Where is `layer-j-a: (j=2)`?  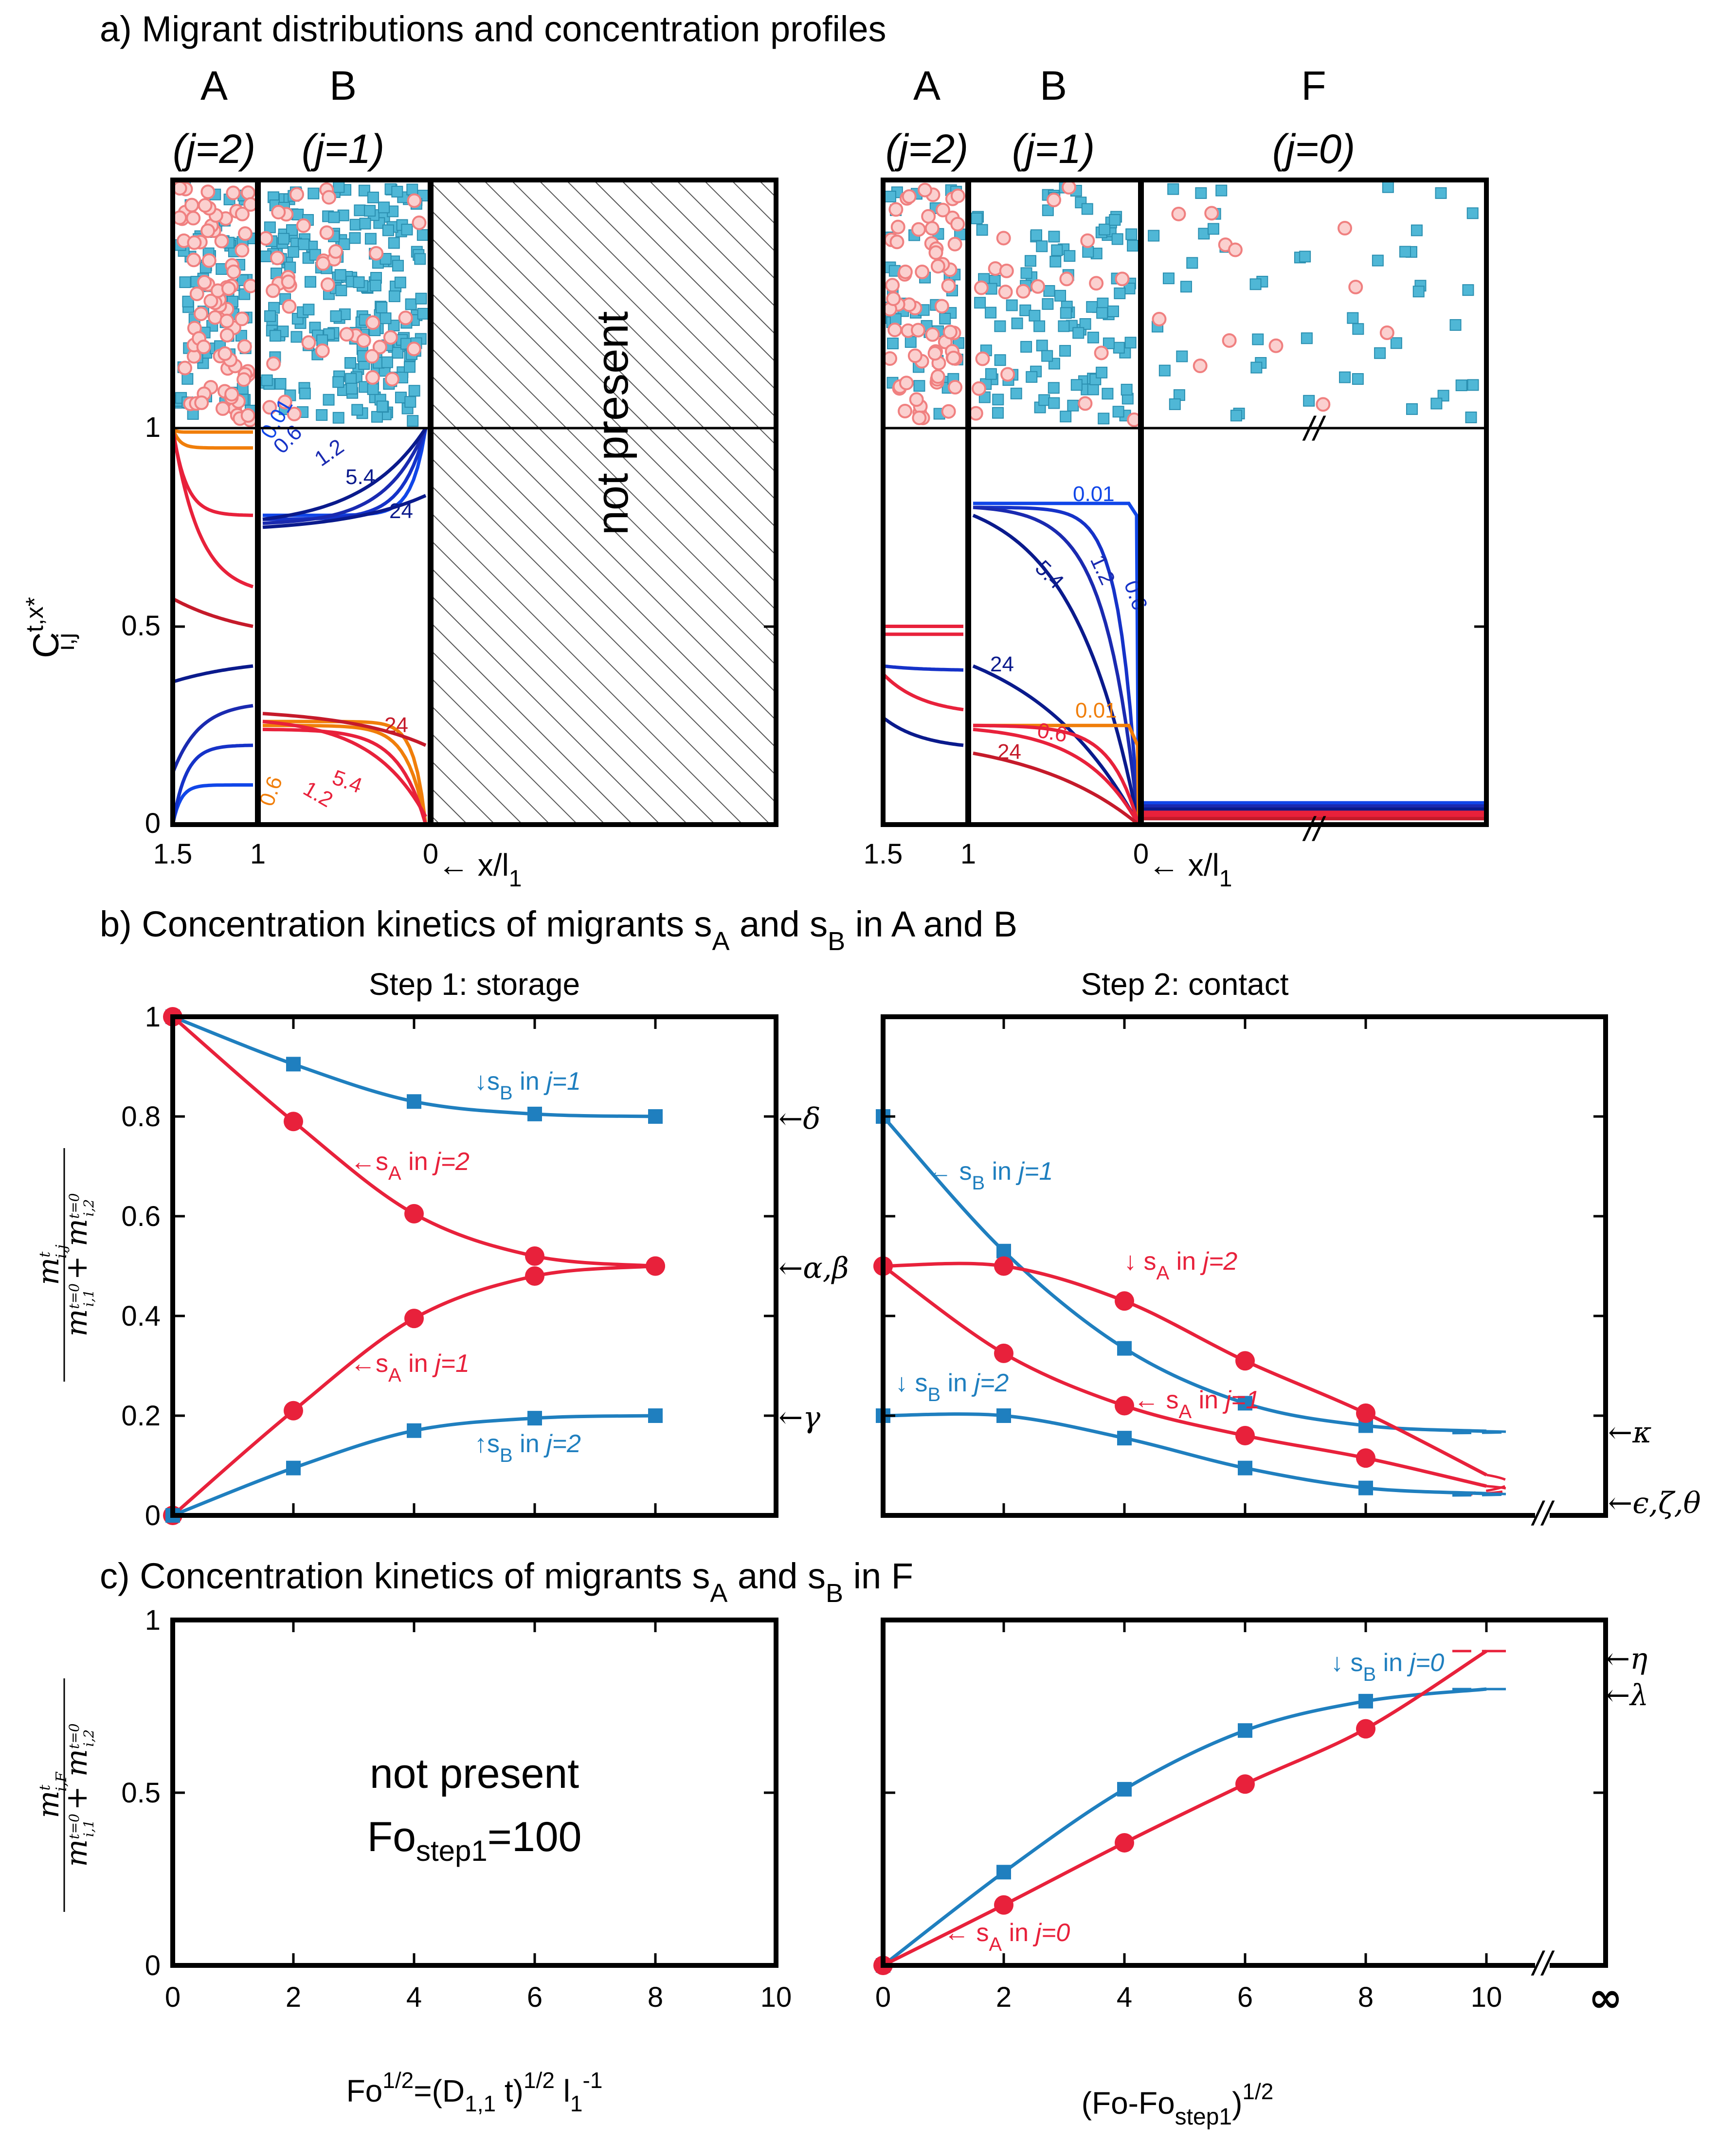 layer-j-a: (j=2) is located at coordinates (214, 149).